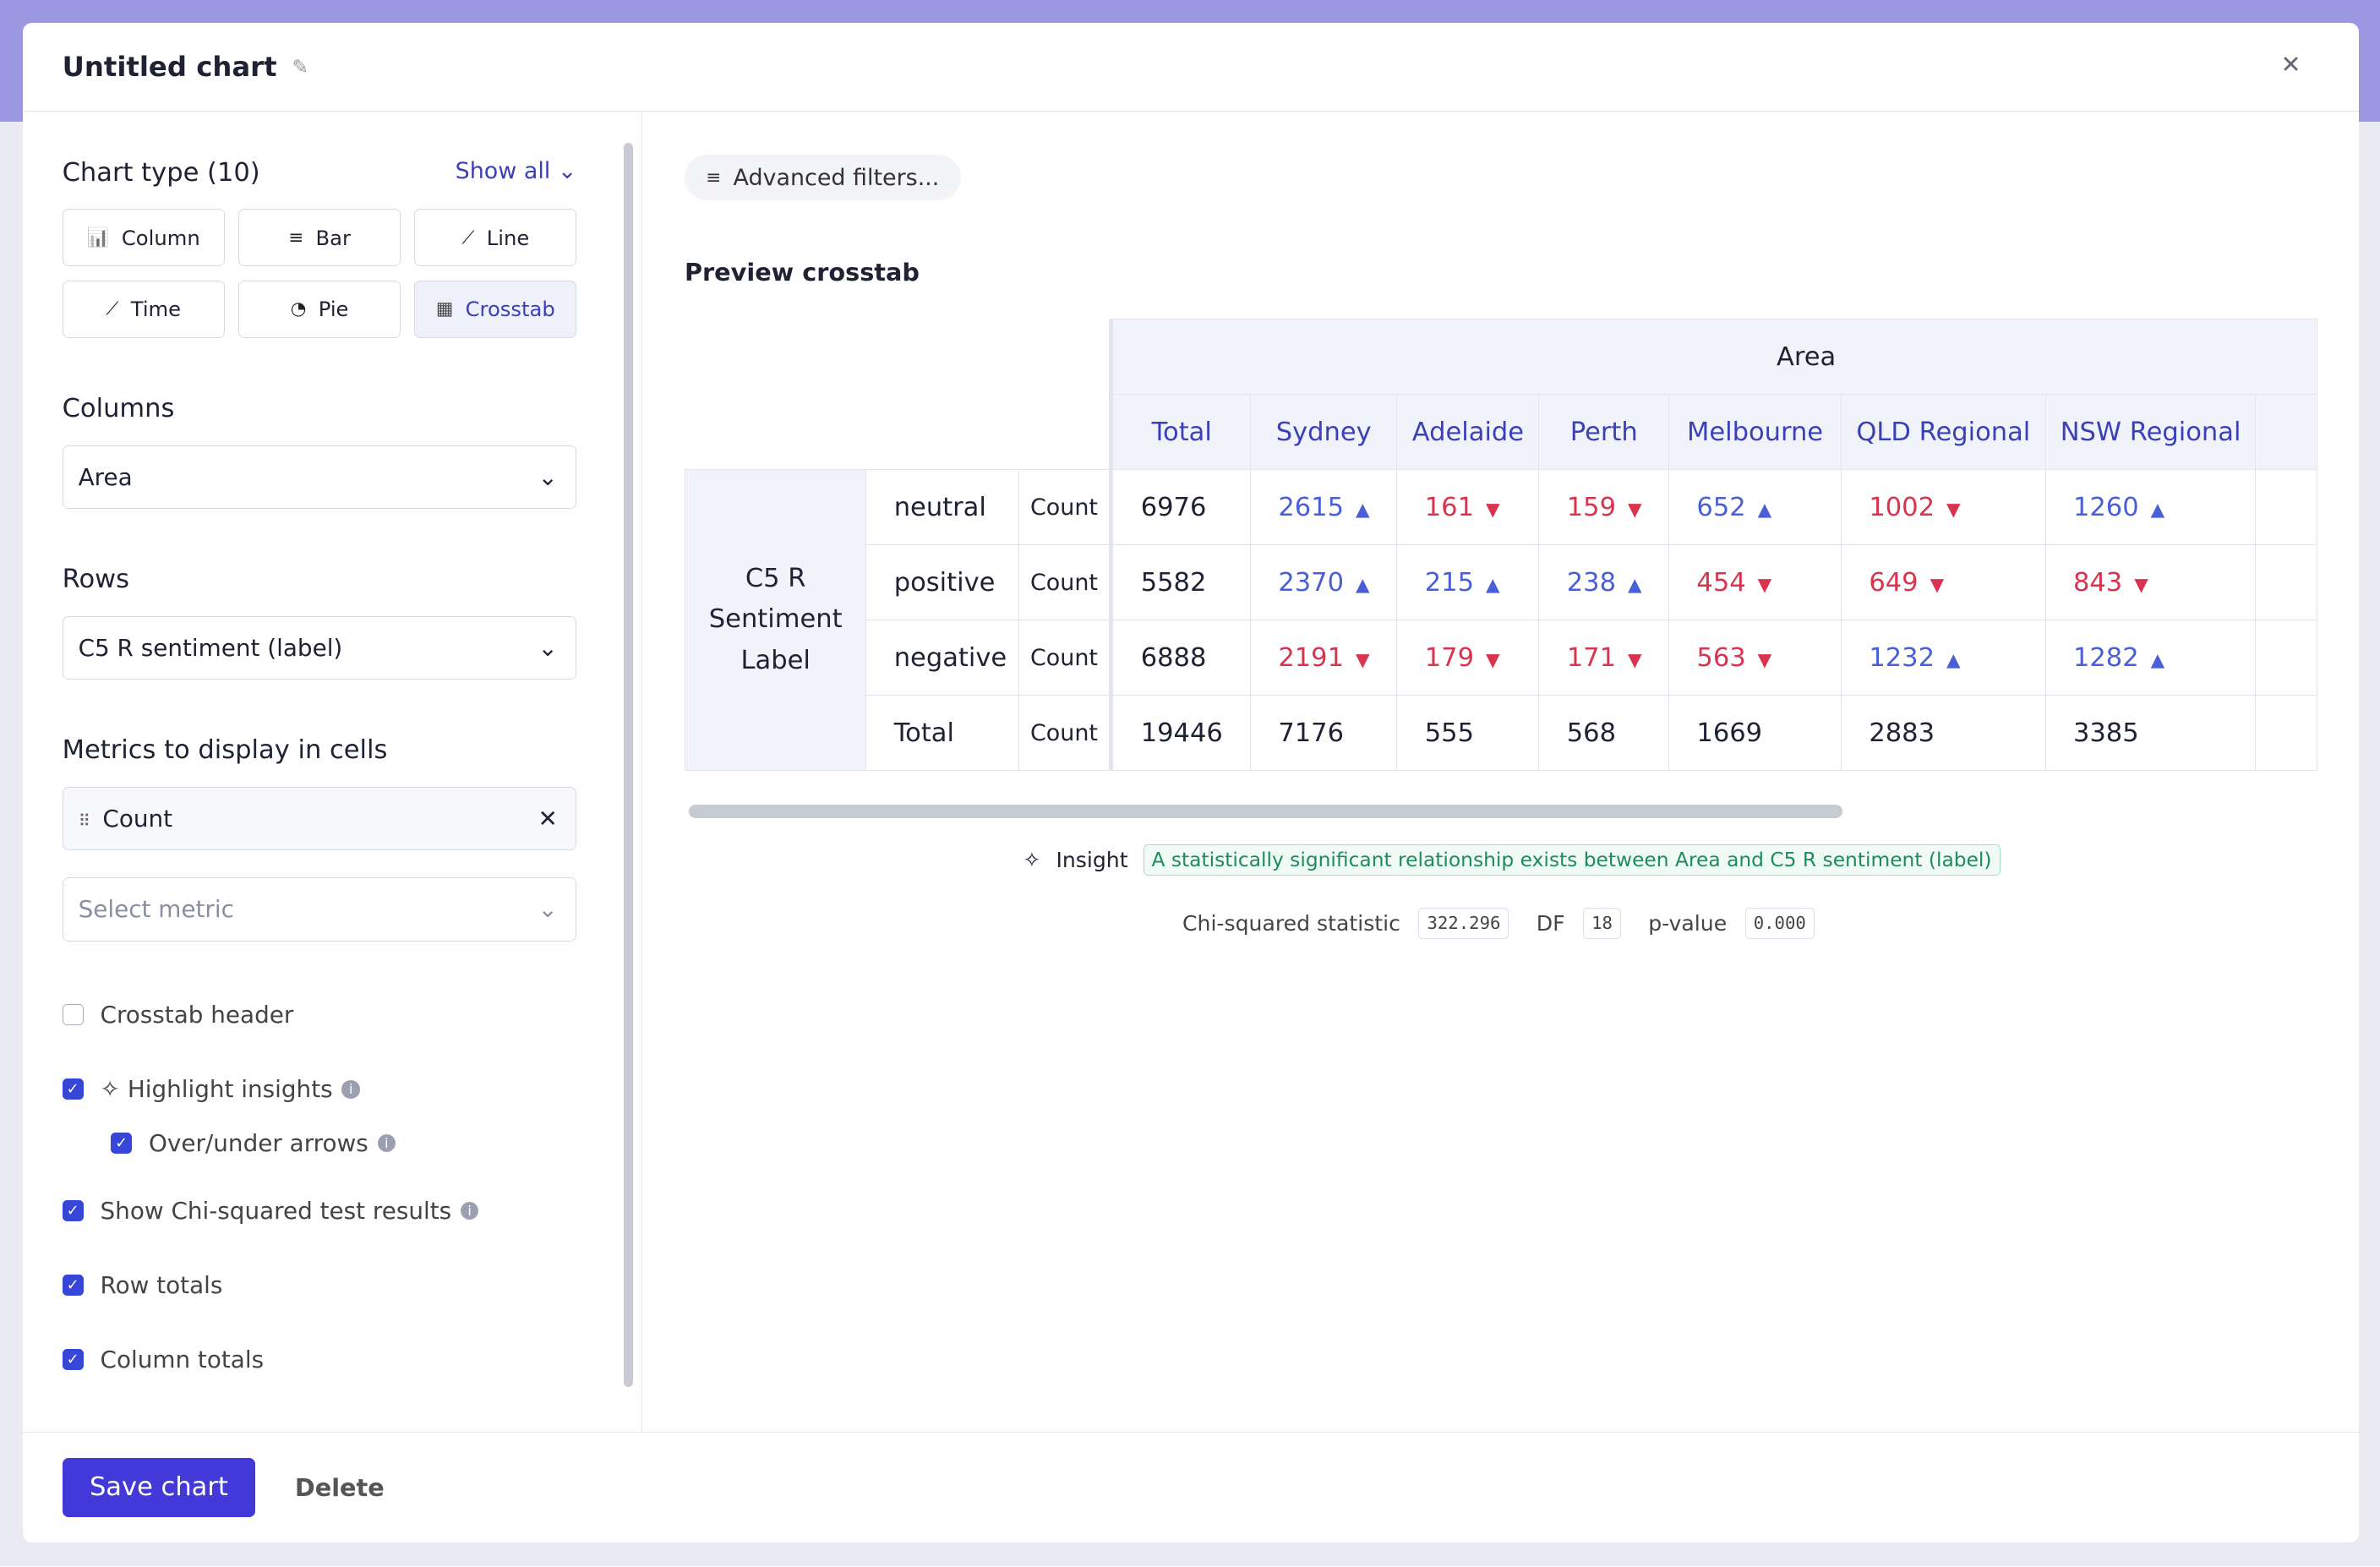  Describe the element at coordinates (182, 1359) in the screenshot. I see `option-label: Column totals` at that location.